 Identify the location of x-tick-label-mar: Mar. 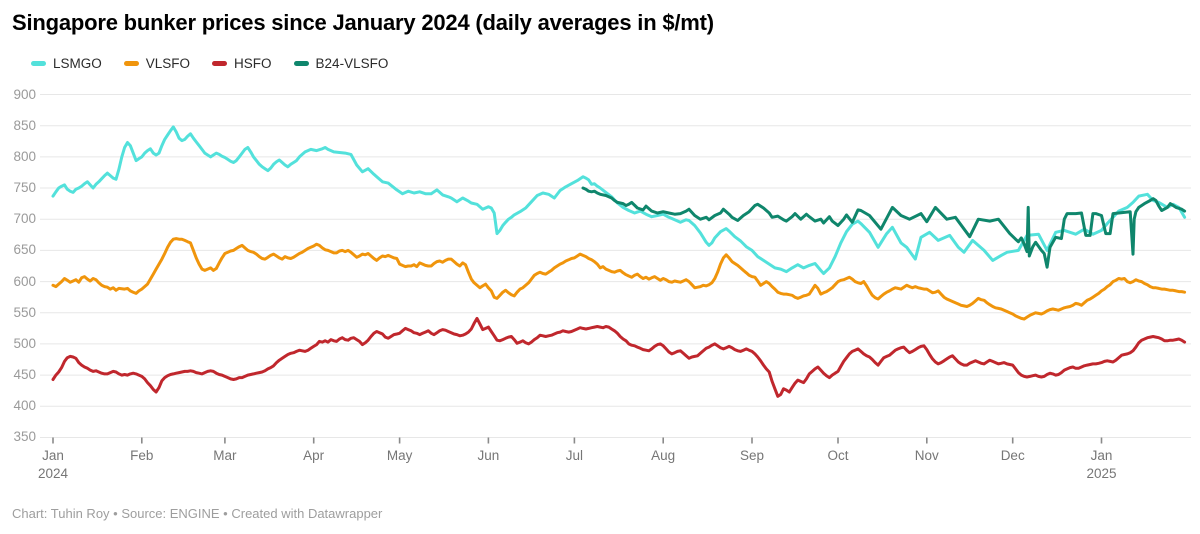
(225, 455).